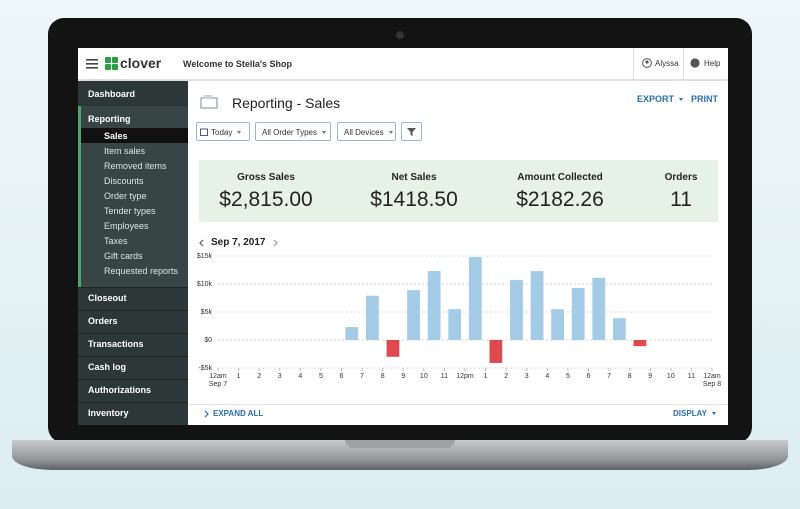 The image size is (800, 509). I want to click on menu-icon, so click(92, 64).